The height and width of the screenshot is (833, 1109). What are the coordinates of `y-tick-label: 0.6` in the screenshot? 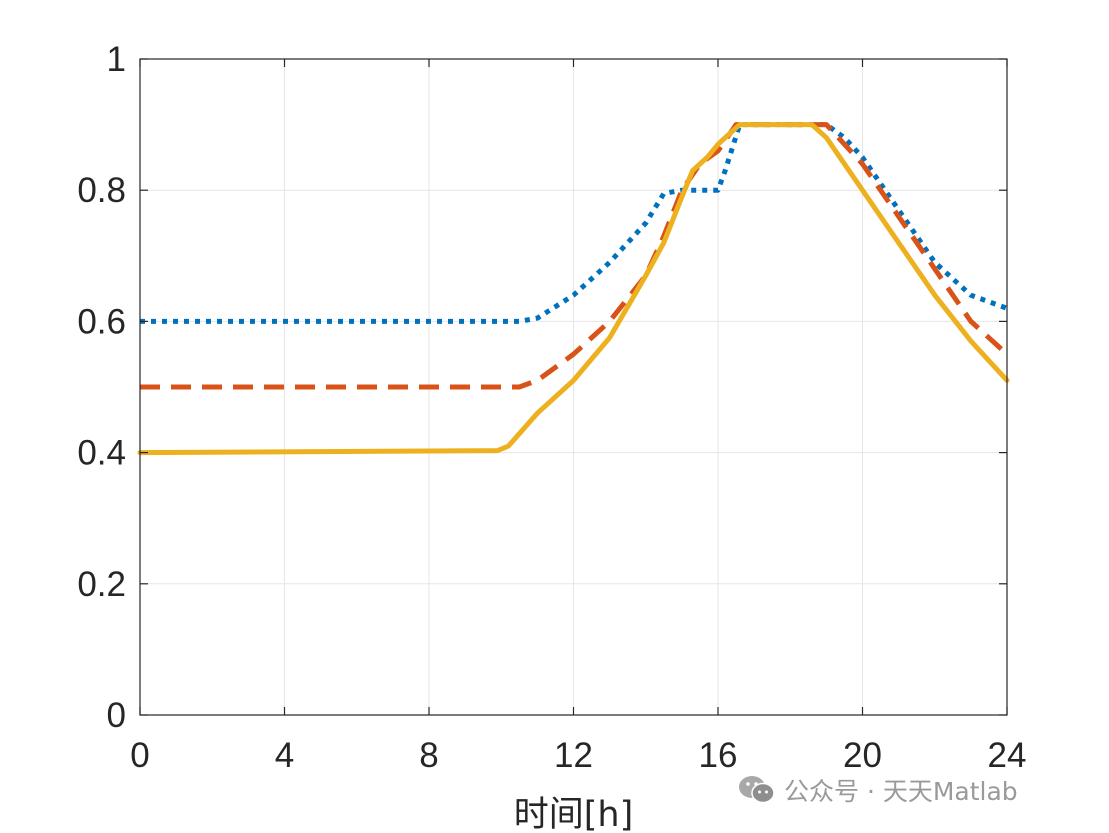 It's located at (101, 321).